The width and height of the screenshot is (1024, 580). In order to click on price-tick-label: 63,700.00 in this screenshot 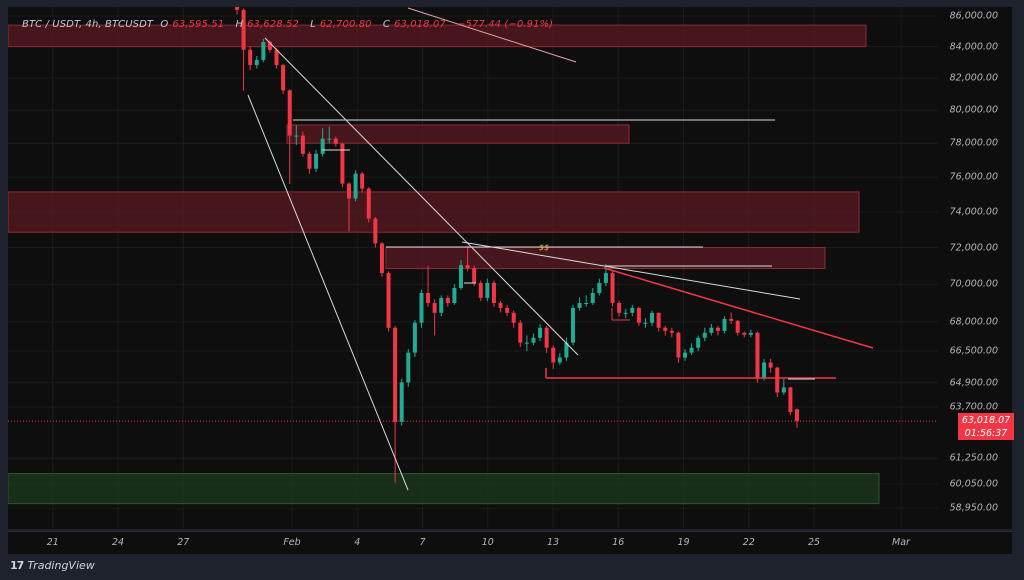, I will do `click(973, 407)`.